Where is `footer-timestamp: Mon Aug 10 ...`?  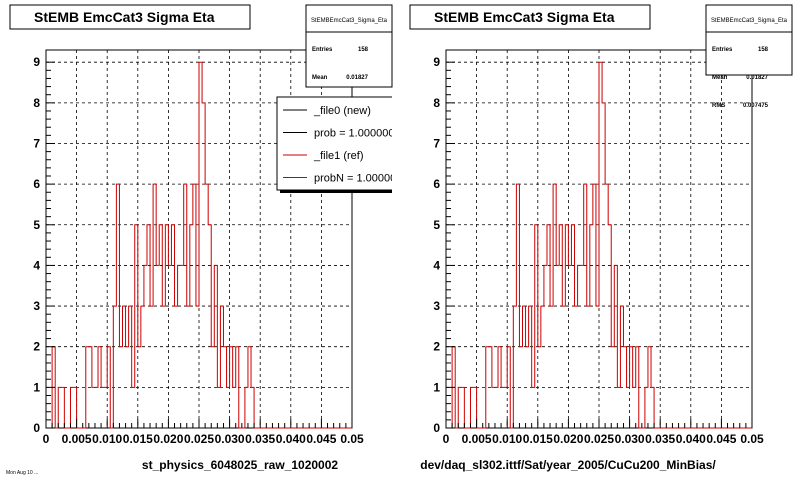 footer-timestamp: Mon Aug 10 ... is located at coordinates (22, 473).